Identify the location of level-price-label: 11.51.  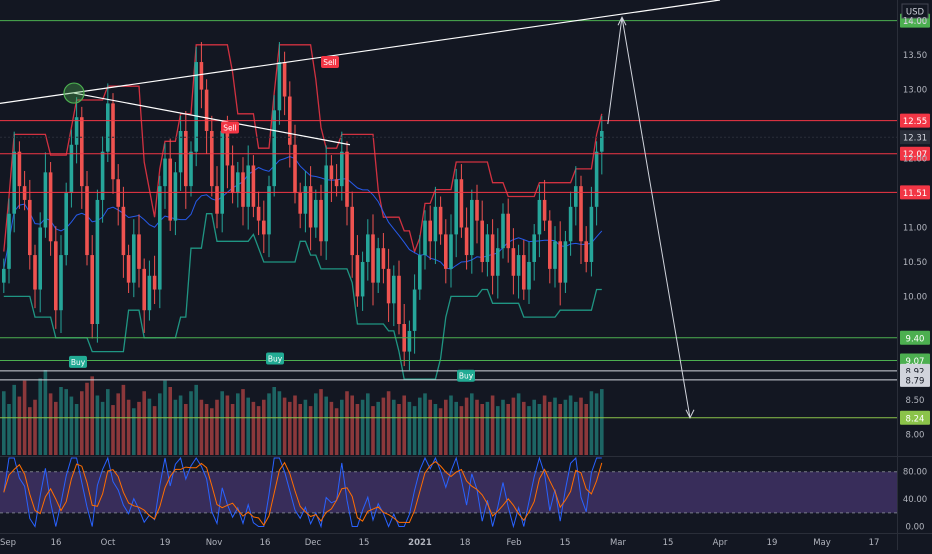
(915, 194).